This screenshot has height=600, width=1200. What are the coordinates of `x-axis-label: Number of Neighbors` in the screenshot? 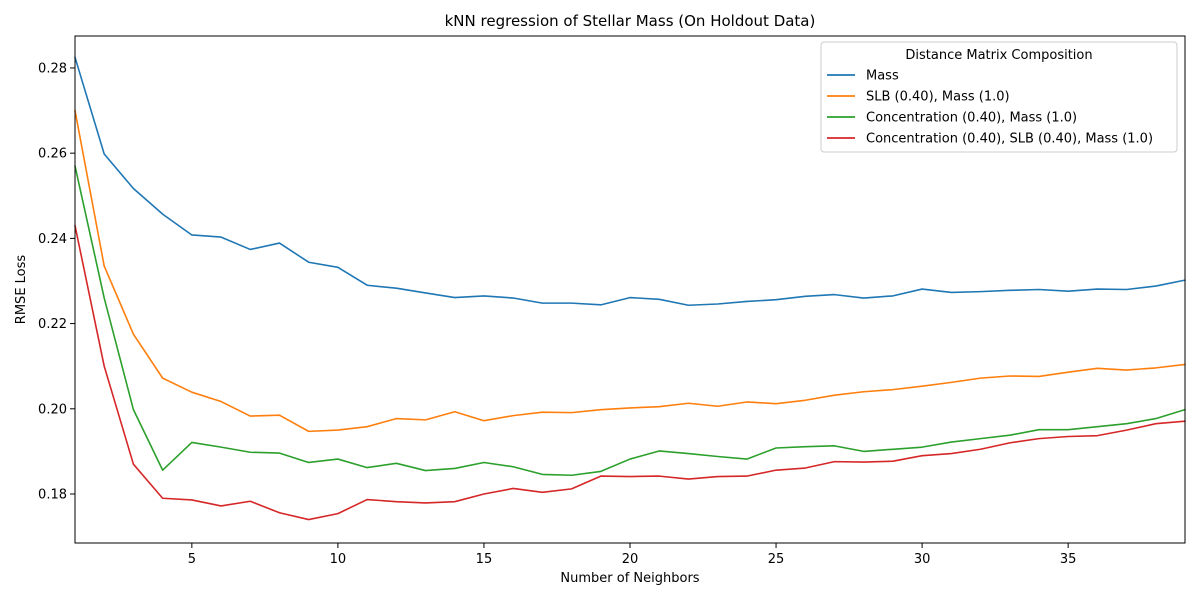 It's located at (629, 578).